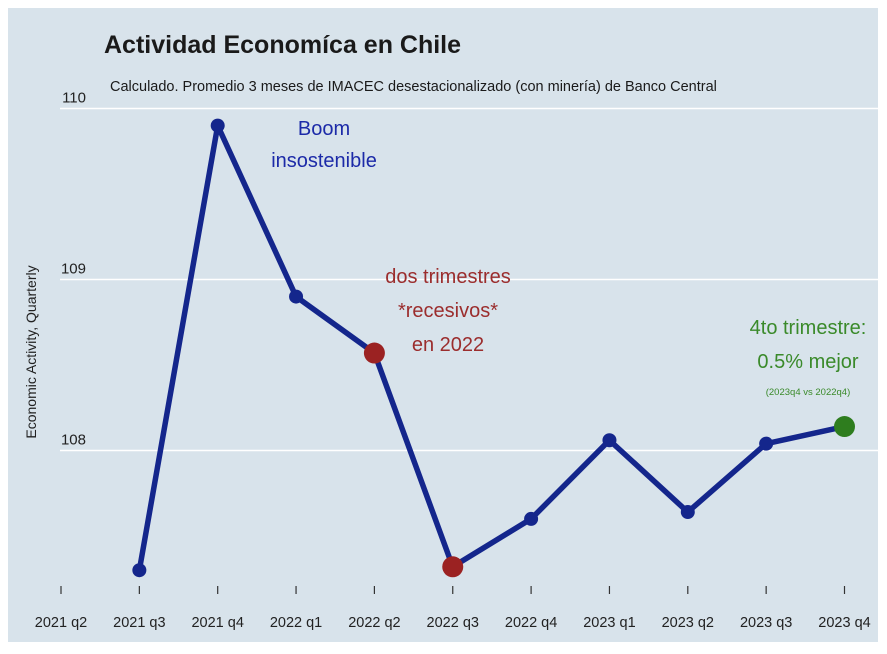 Image resolution: width=887 pixels, height=654 pixels. Describe the element at coordinates (31, 351) in the screenshot. I see `y-axis-label: Economic Activity, Quarterly` at that location.